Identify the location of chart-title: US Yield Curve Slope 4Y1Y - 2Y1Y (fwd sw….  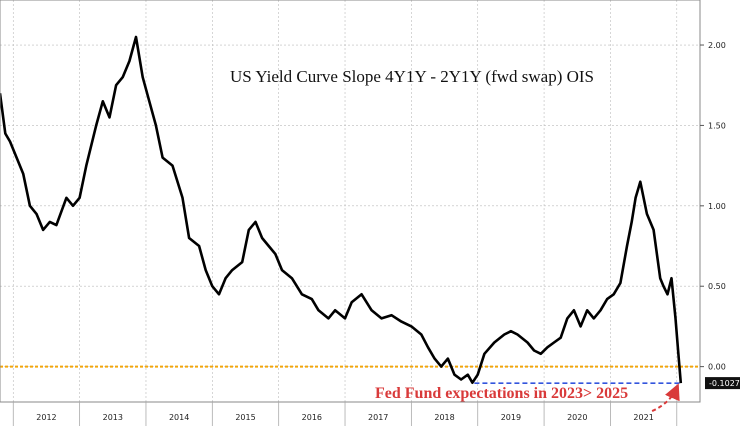
(412, 76).